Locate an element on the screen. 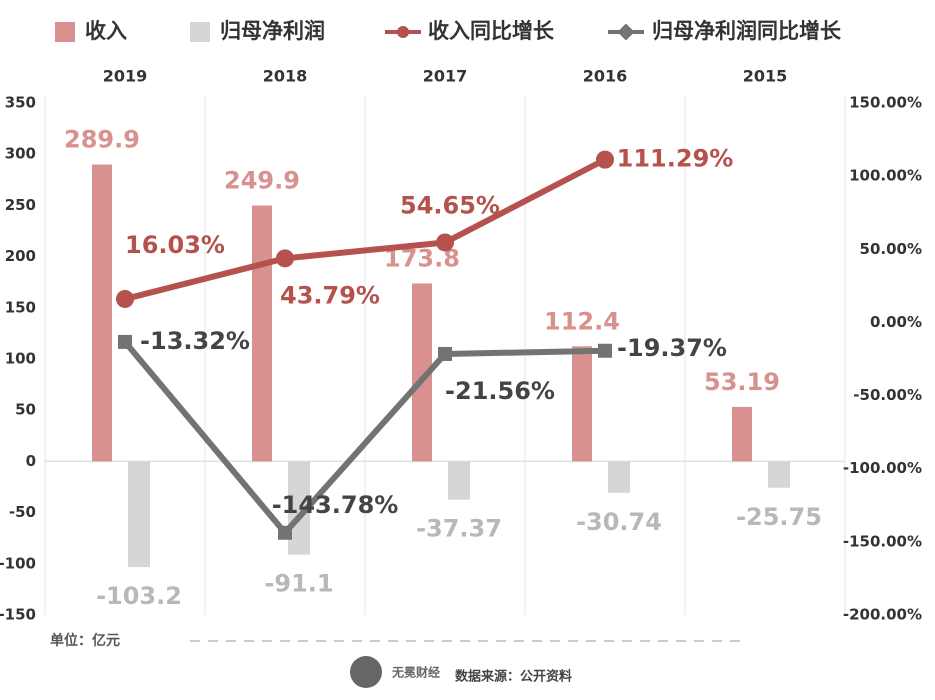 This screenshot has height=700, width=935. y2-tick-label: 50.00% is located at coordinates (891, 249).